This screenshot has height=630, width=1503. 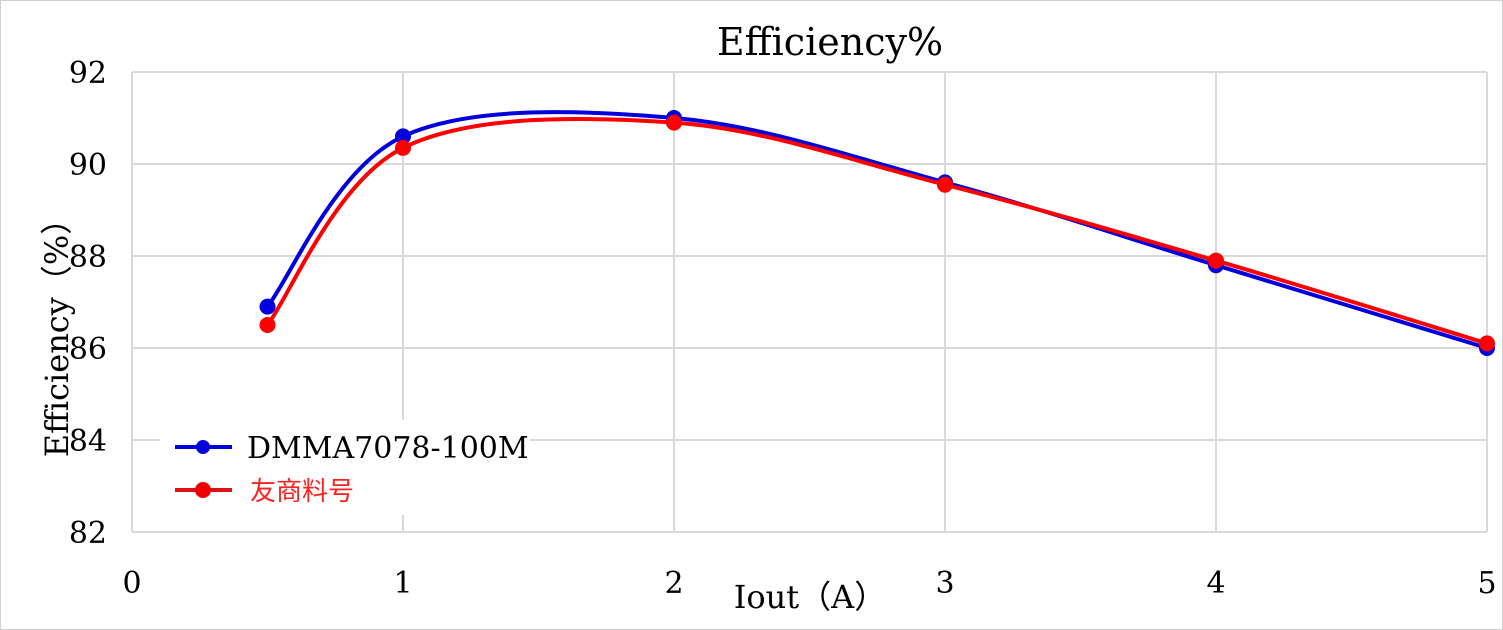 I want to click on y-axis-label: Efficiency（%）, so click(x=57, y=330).